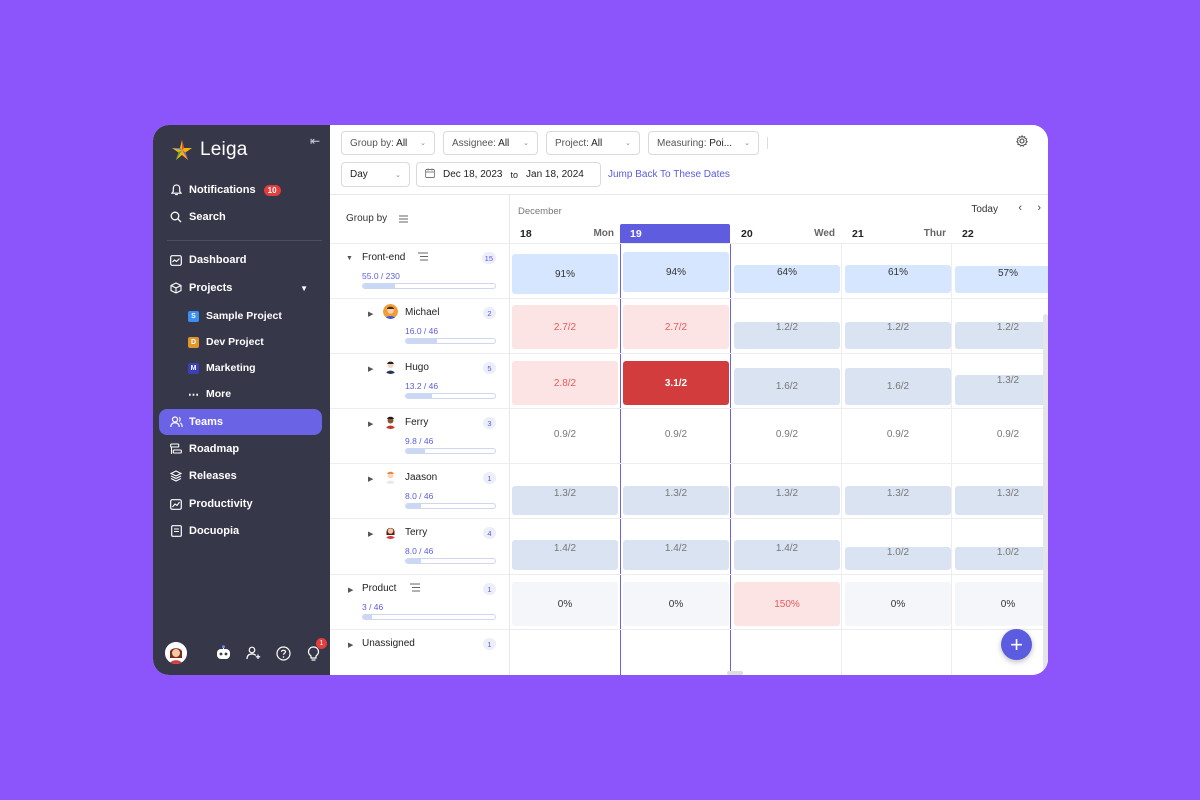 This screenshot has height=800, width=1200. I want to click on horizontal-scroll-handle, so click(735, 673).